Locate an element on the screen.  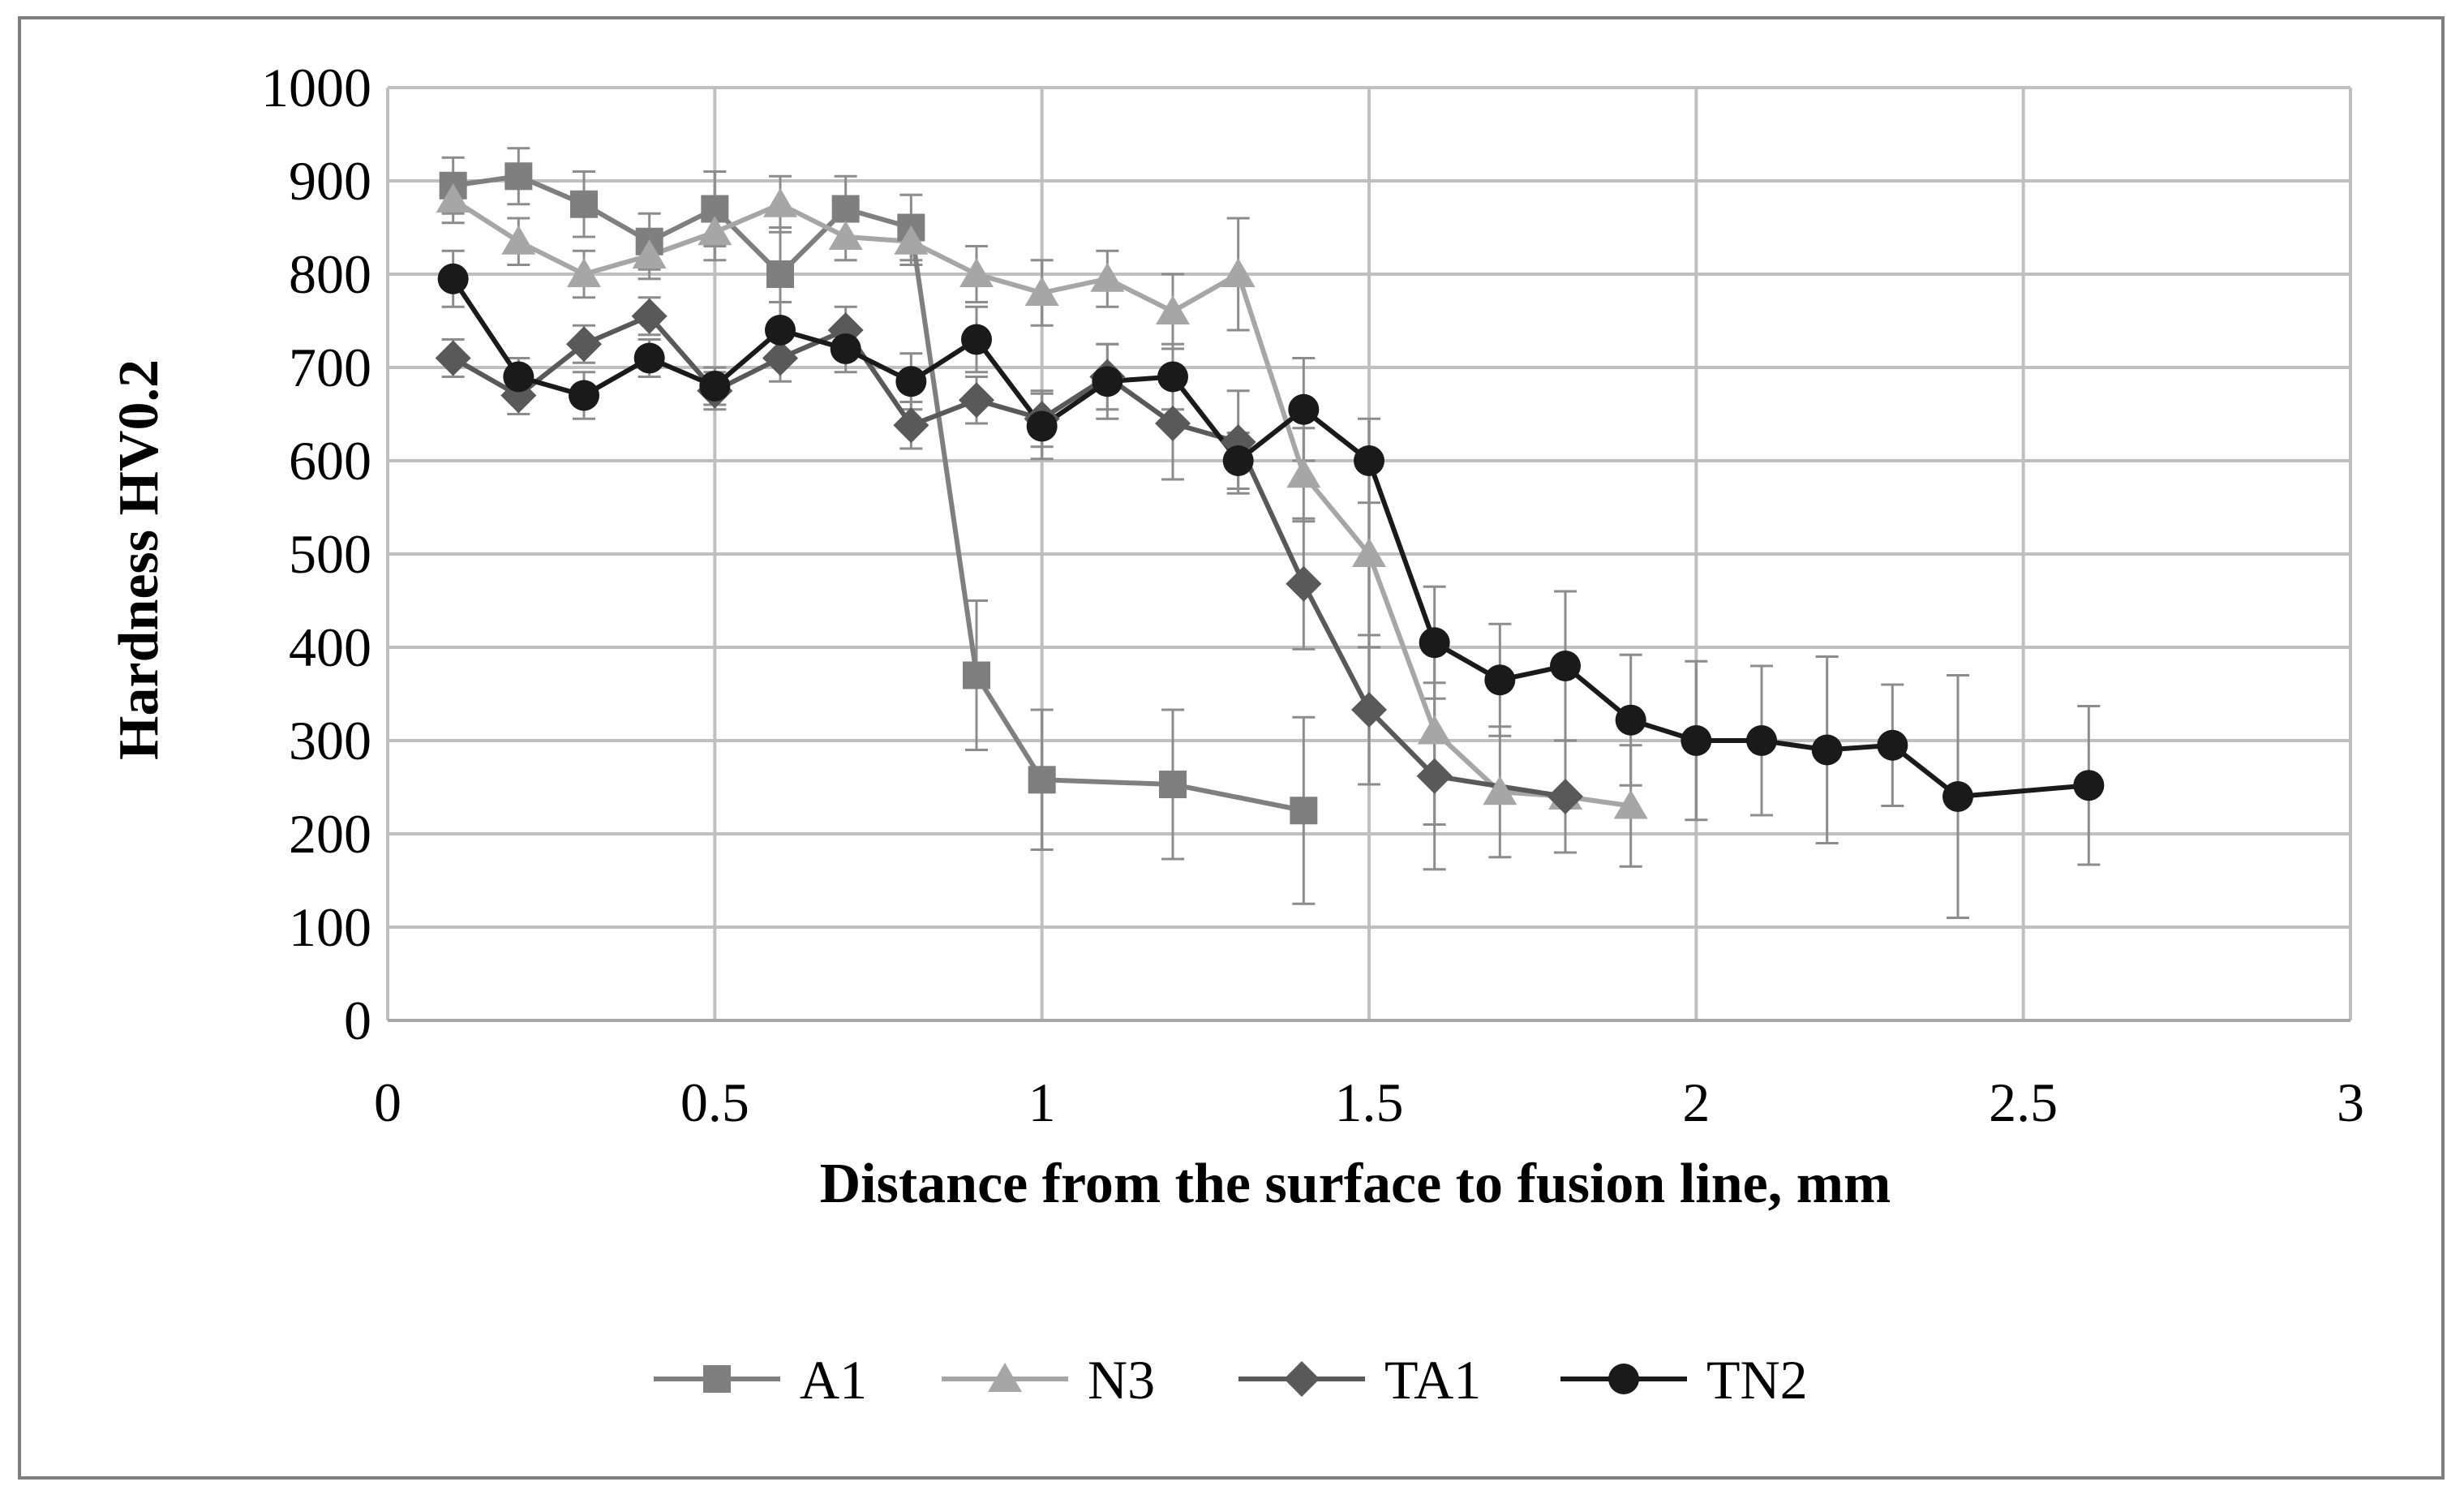
y-tick-label: 1000 is located at coordinates (316, 87).